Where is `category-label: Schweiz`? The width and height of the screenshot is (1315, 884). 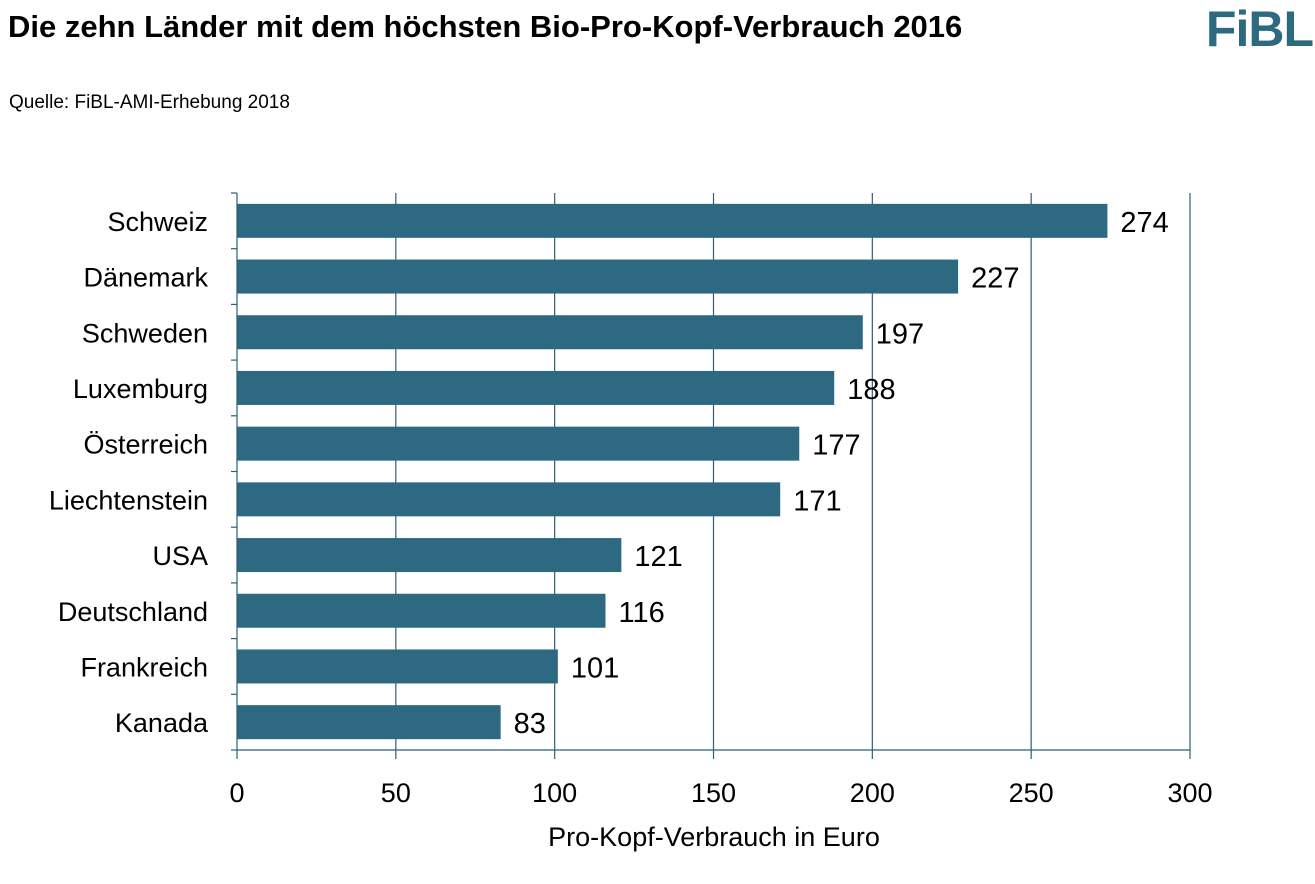 category-label: Schweiz is located at coordinates (157, 222).